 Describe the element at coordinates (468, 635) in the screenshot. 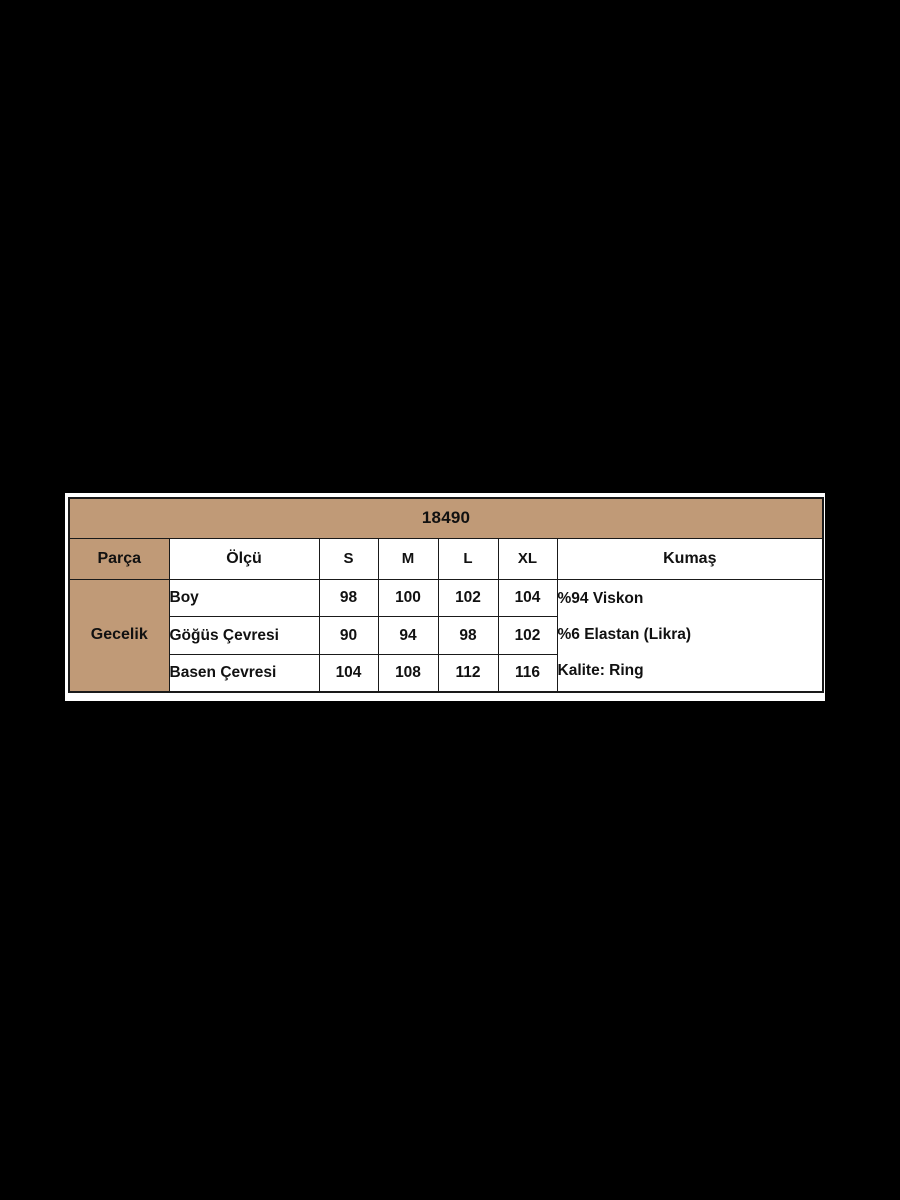

I see `value-gogus-l: 98` at that location.